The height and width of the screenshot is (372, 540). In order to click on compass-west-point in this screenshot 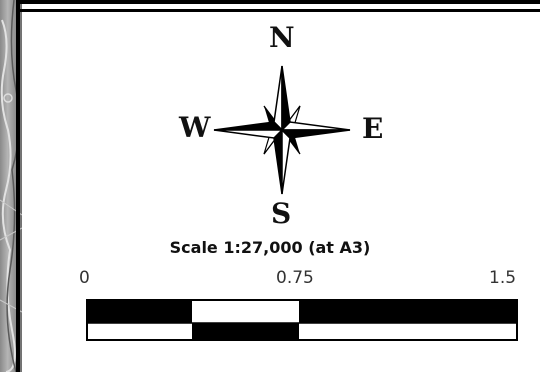, I will do `click(248, 130)`.